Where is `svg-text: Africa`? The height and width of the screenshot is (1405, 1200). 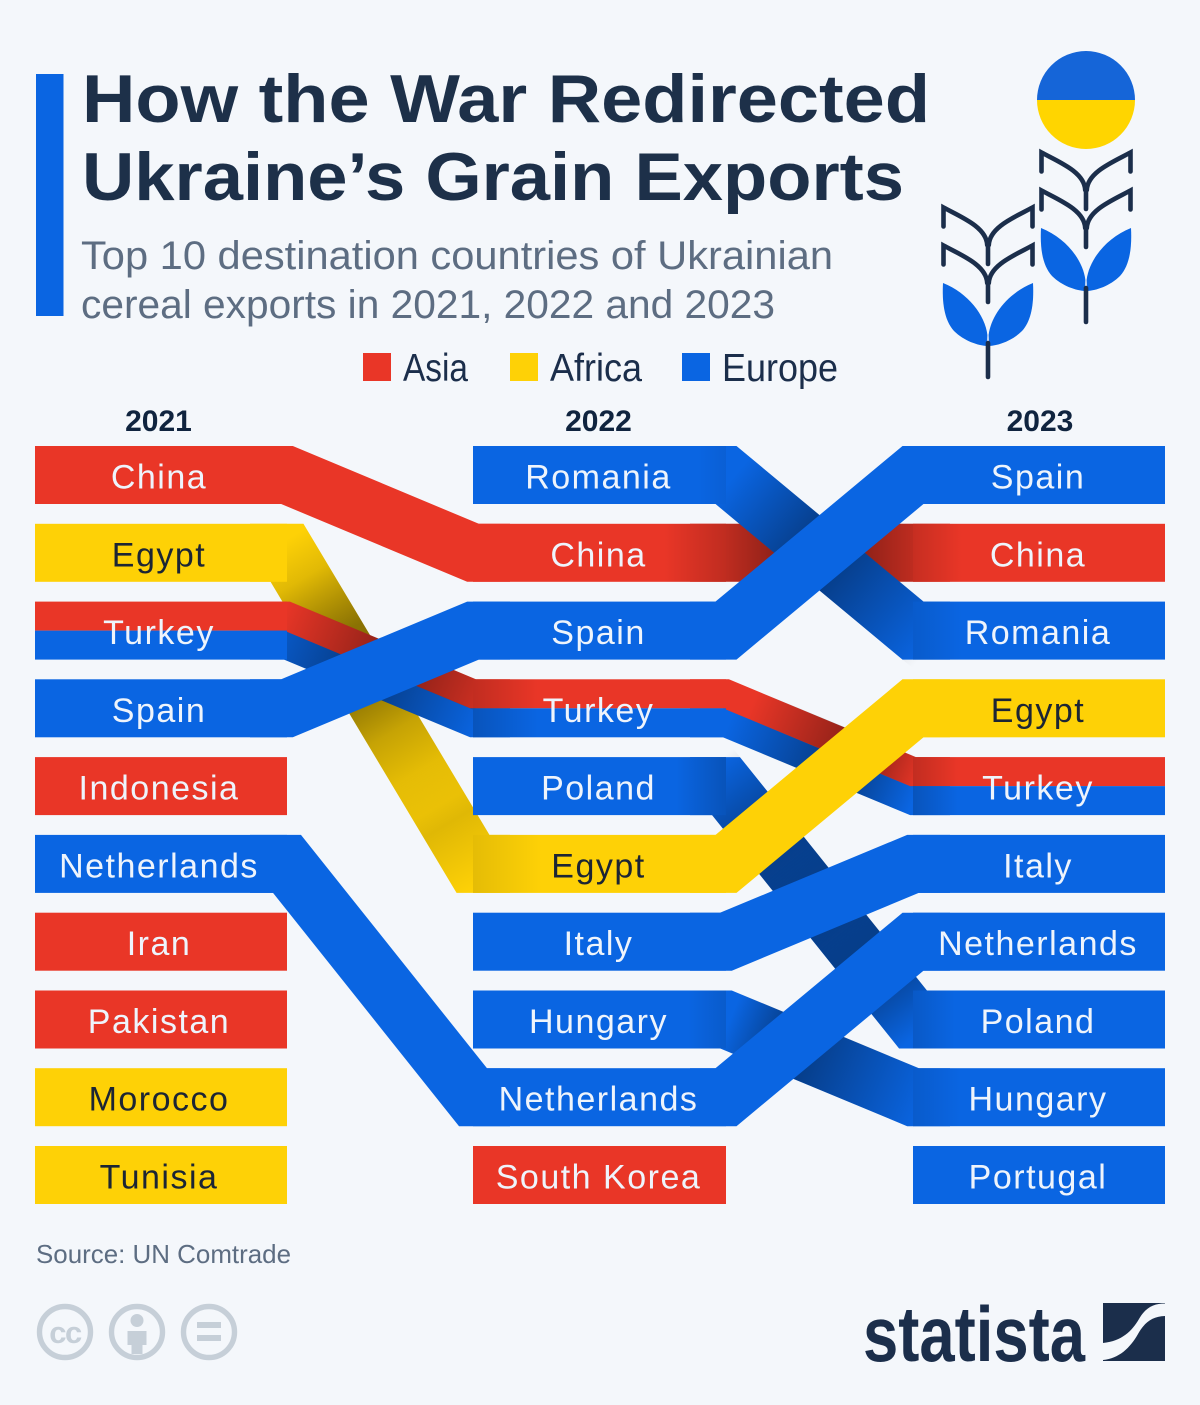 svg-text: Africa is located at coordinates (596, 368).